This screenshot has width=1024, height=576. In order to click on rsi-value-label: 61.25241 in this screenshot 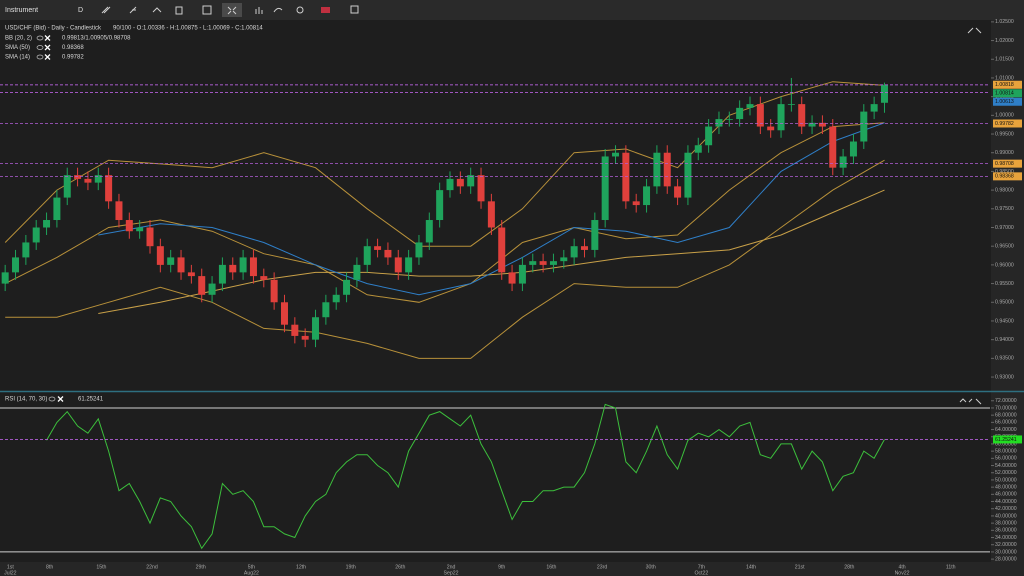, I will do `click(1006, 440)`.